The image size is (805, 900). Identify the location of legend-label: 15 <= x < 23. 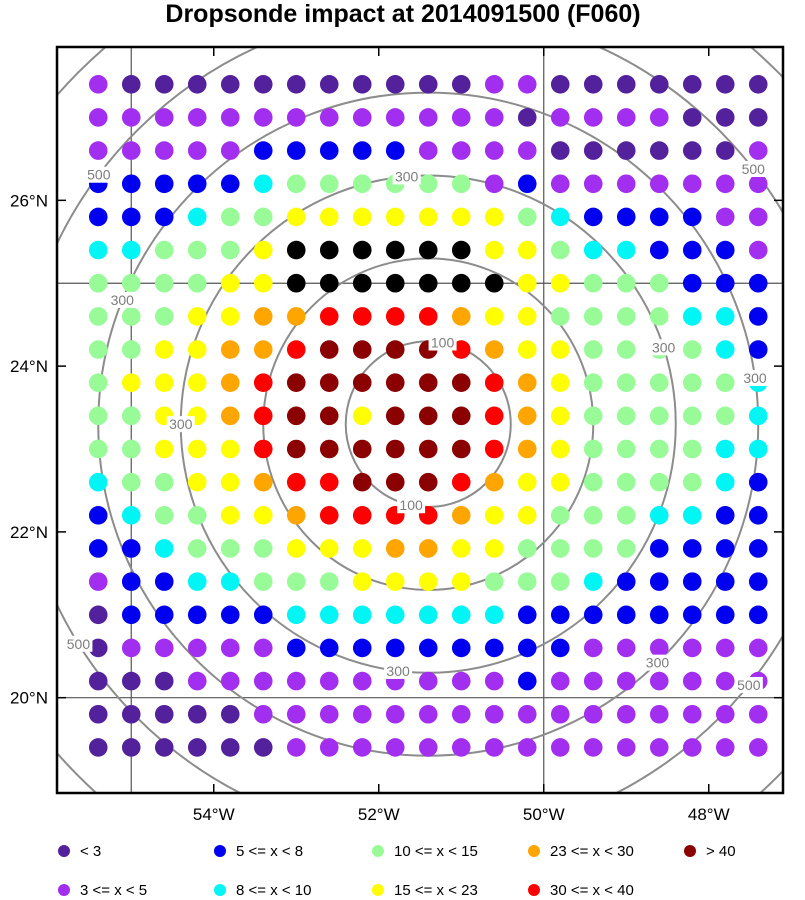
(436, 890).